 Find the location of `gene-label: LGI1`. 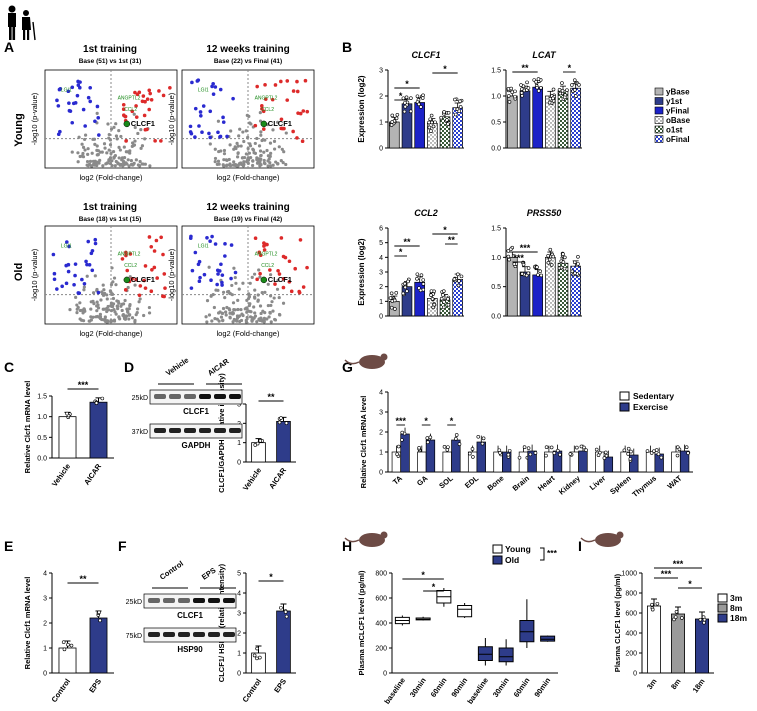

gene-label: LGI1 is located at coordinates (203, 91).